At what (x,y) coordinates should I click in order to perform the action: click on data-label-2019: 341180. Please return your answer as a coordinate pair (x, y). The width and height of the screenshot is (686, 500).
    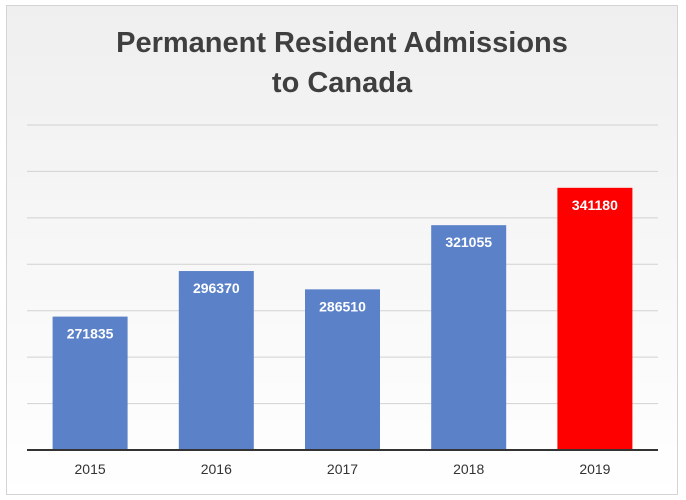
    Looking at the image, I should click on (595, 205).